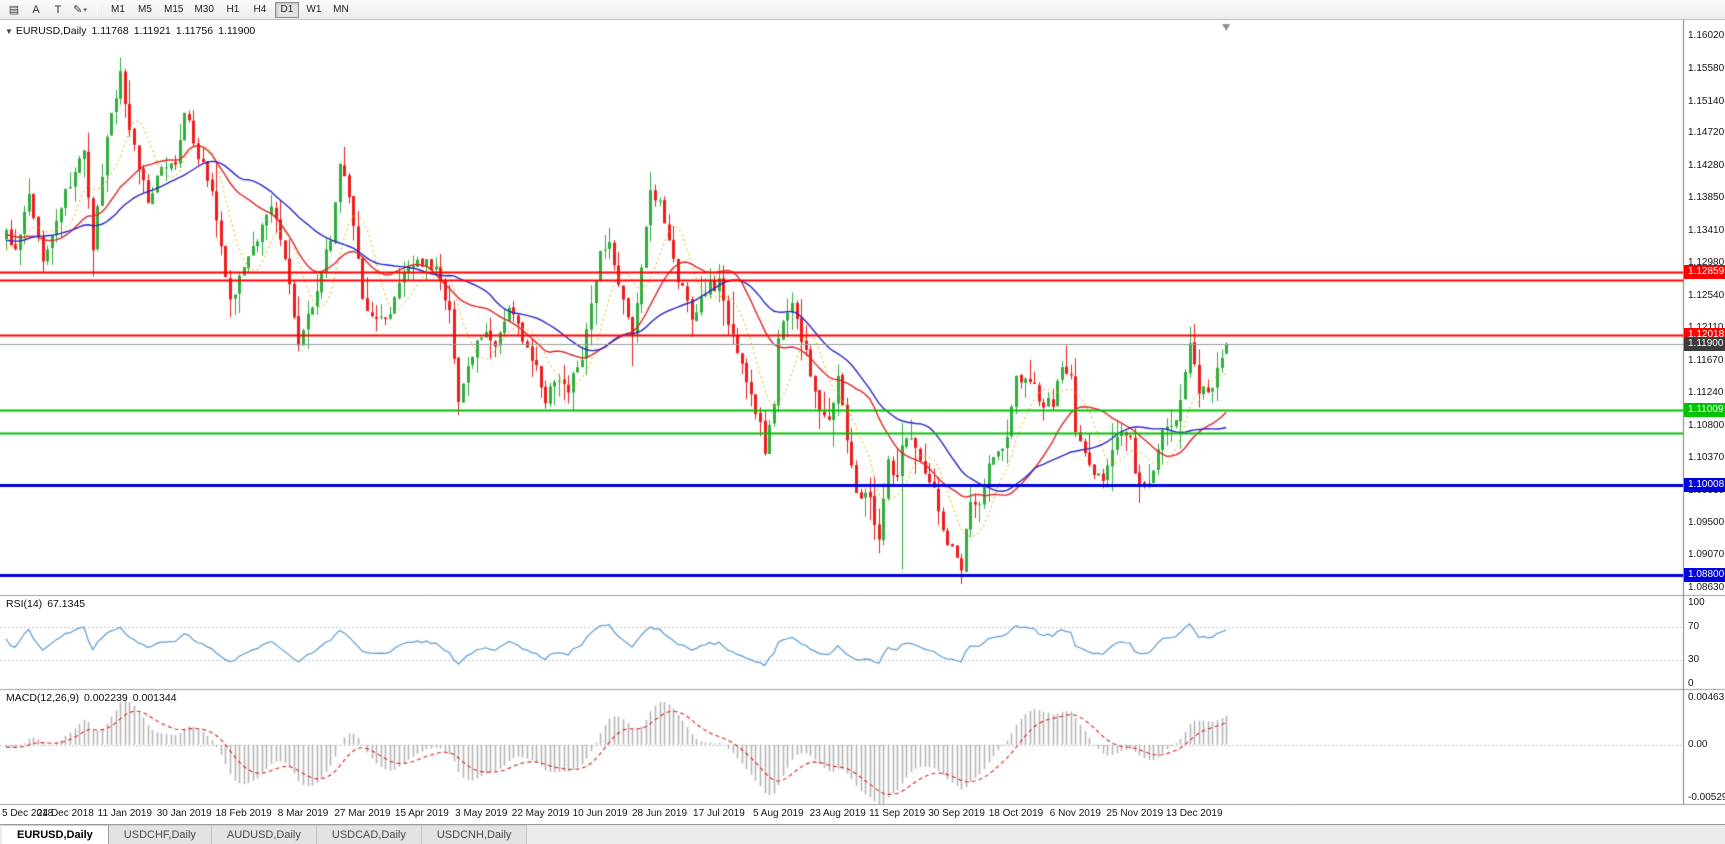 Image resolution: width=1725 pixels, height=844 pixels. I want to click on timeframe-w1: W1, so click(314, 10).